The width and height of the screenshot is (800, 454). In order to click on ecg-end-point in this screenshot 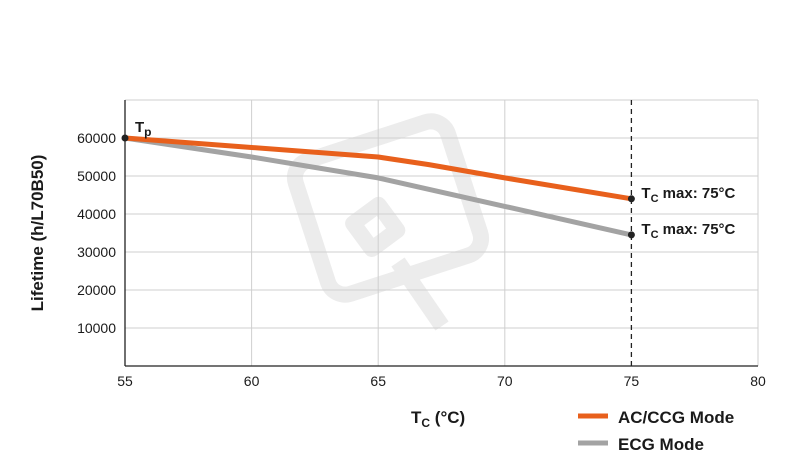, I will do `click(631, 235)`.